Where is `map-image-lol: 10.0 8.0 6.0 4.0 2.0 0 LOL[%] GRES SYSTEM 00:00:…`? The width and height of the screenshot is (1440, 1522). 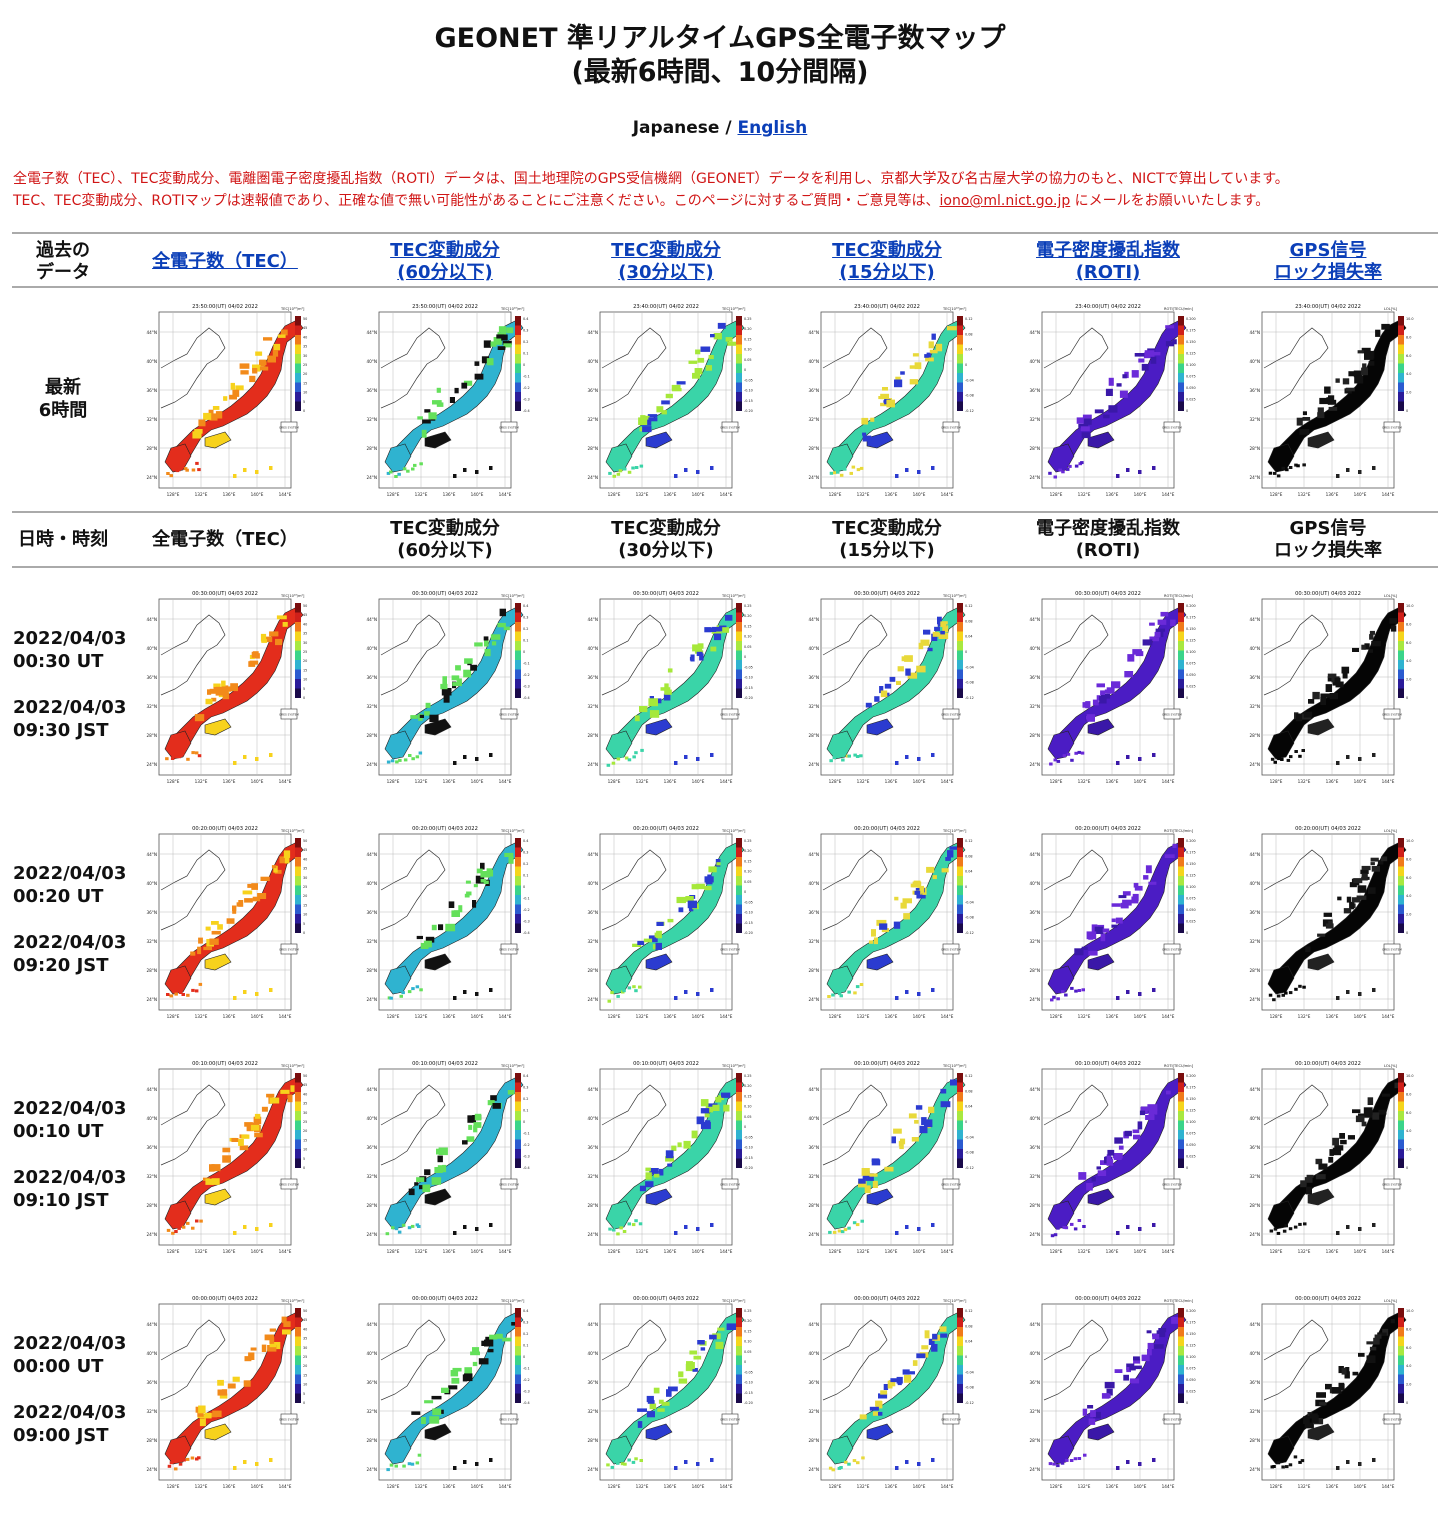
map-image-lol: 10.0 8.0 6.0 4.0 2.0 0 LOL[%] GRES SYSTEM 00:00:… is located at coordinates (1328, 1392).